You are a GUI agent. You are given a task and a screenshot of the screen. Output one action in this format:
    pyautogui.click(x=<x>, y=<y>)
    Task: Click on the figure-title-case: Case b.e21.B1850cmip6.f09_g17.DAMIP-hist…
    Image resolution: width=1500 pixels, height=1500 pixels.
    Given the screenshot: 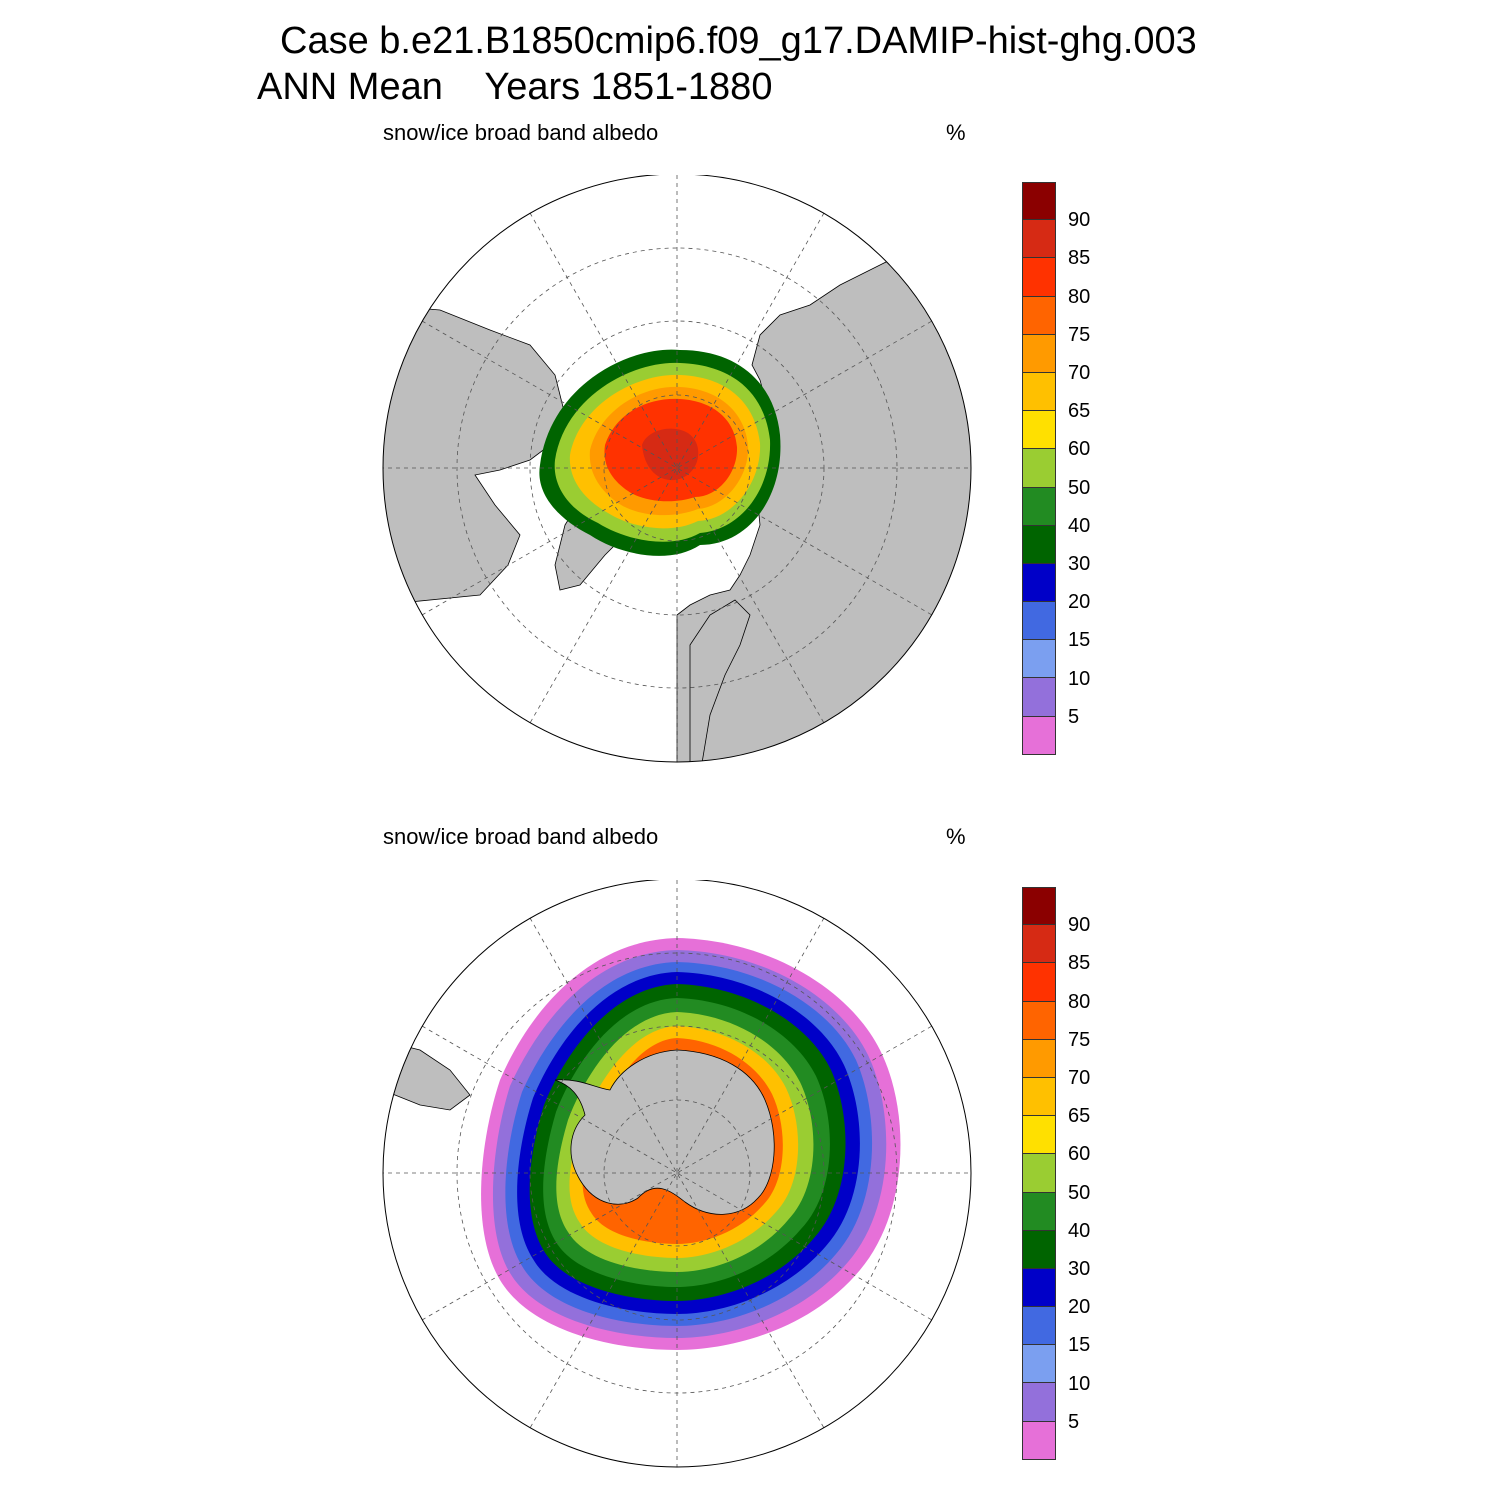 What is the action you would take?
    pyautogui.click(x=738, y=41)
    